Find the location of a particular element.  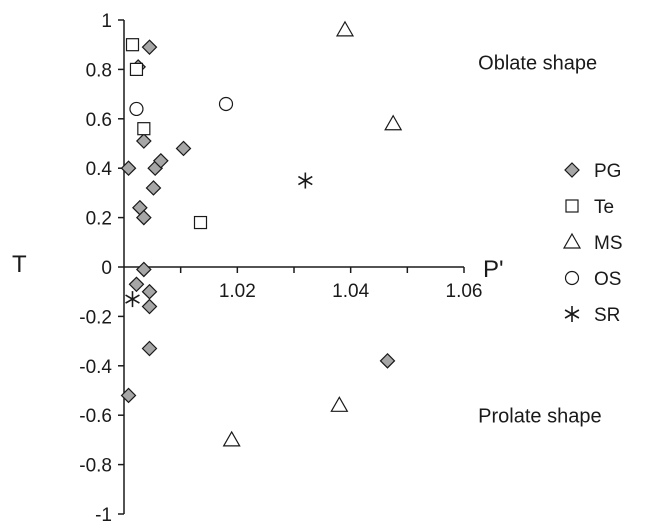

y-tick-group: 1 0.8 0.6 0.4 0.2 0 -0.2 -0.4 -0.6 -0.8 -1 is located at coordinates (101, 268).